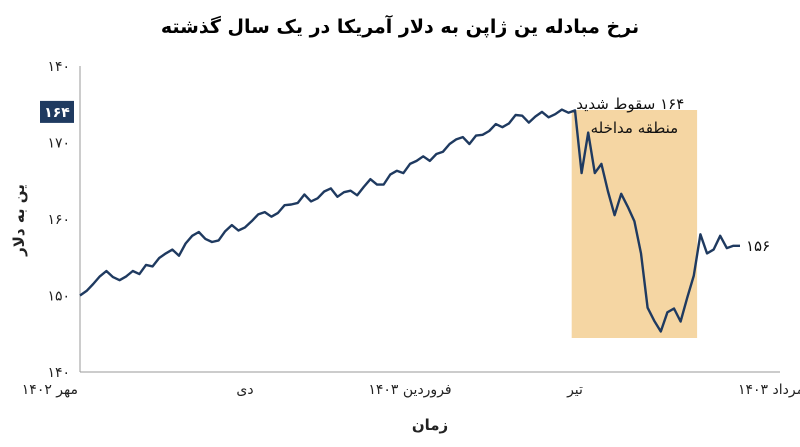 The width and height of the screenshot is (800, 447). I want to click on y-ticks: ۱۴۰ ۱۵۰ ۱۶۰ ۱۷۰ ۱۴۰, so click(58, 220).